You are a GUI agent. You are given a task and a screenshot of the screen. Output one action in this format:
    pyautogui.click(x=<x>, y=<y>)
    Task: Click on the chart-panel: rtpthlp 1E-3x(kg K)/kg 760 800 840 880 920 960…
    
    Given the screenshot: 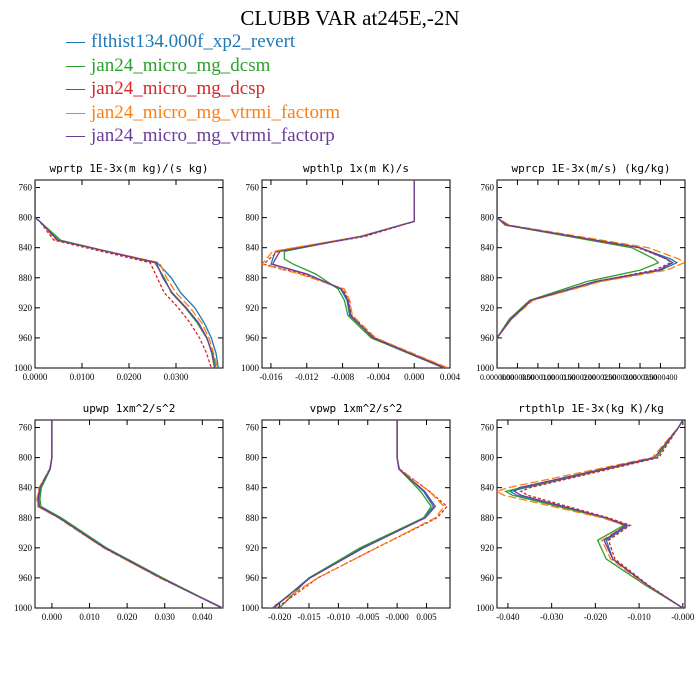 What is the action you would take?
    pyautogui.click(x=585, y=512)
    